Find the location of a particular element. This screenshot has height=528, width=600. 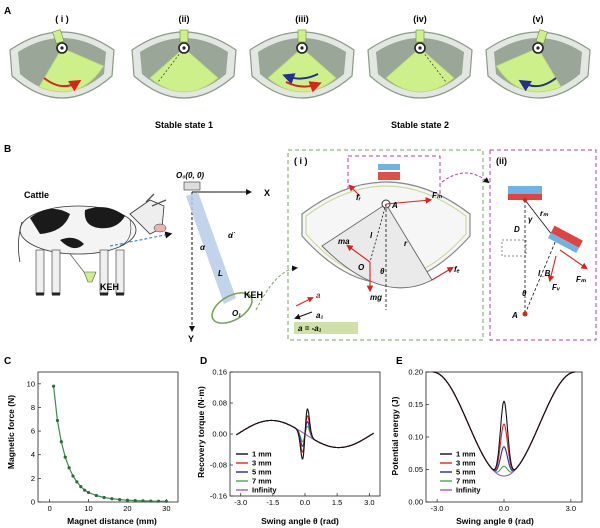

y-tick-label: 0.16 is located at coordinates (219, 372).